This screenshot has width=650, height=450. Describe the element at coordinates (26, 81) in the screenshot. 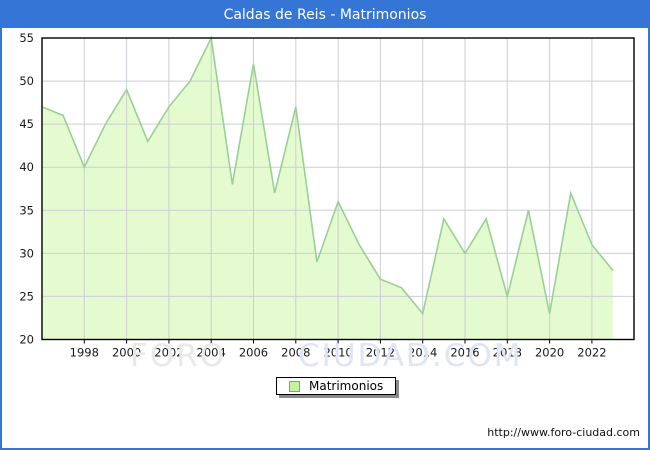

I see `y-tick-label: 50` at that location.